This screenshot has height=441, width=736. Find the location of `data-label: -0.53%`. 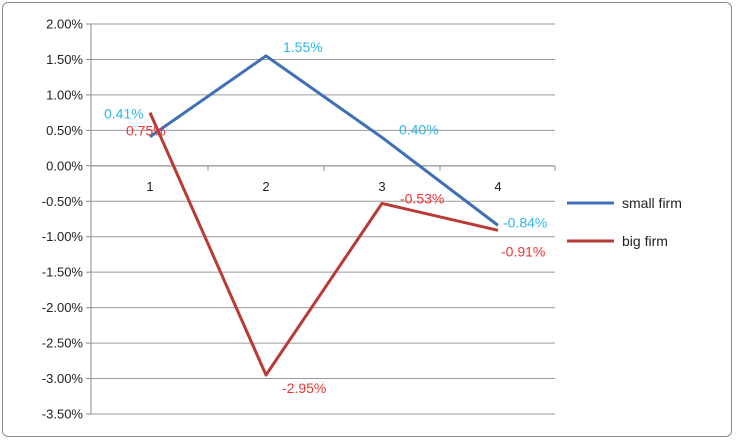

data-label: -0.53% is located at coordinates (422, 198).